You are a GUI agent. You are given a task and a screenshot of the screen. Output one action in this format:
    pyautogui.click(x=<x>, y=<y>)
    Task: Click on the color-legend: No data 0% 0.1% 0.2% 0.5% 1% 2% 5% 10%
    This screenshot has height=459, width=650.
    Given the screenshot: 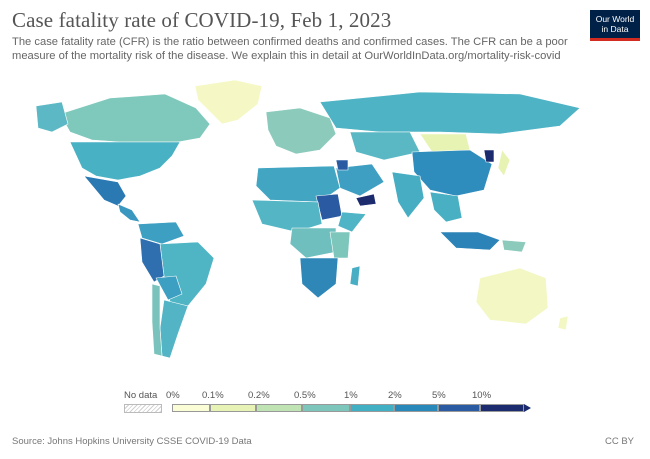 What is the action you would take?
    pyautogui.click(x=325, y=405)
    